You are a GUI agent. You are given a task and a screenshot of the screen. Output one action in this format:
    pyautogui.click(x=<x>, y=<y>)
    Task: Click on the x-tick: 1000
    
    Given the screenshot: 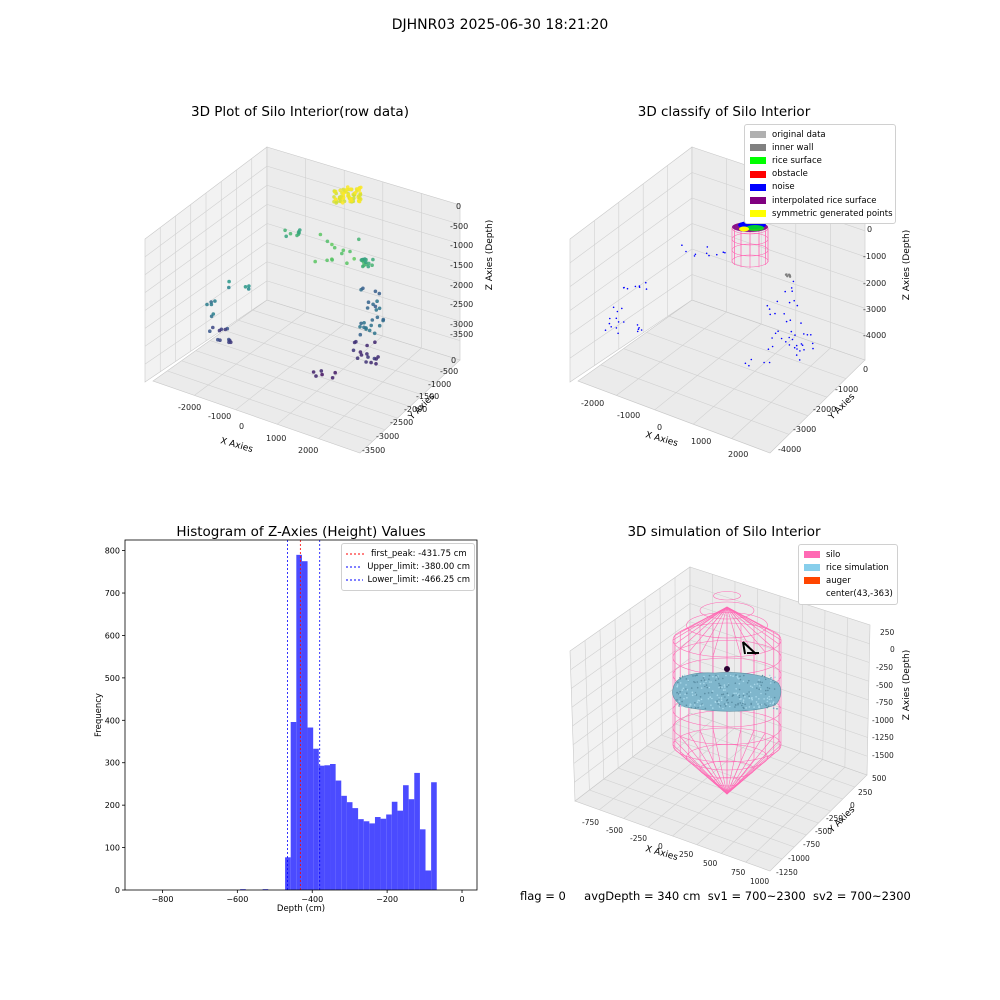 What is the action you would take?
    pyautogui.click(x=701, y=441)
    